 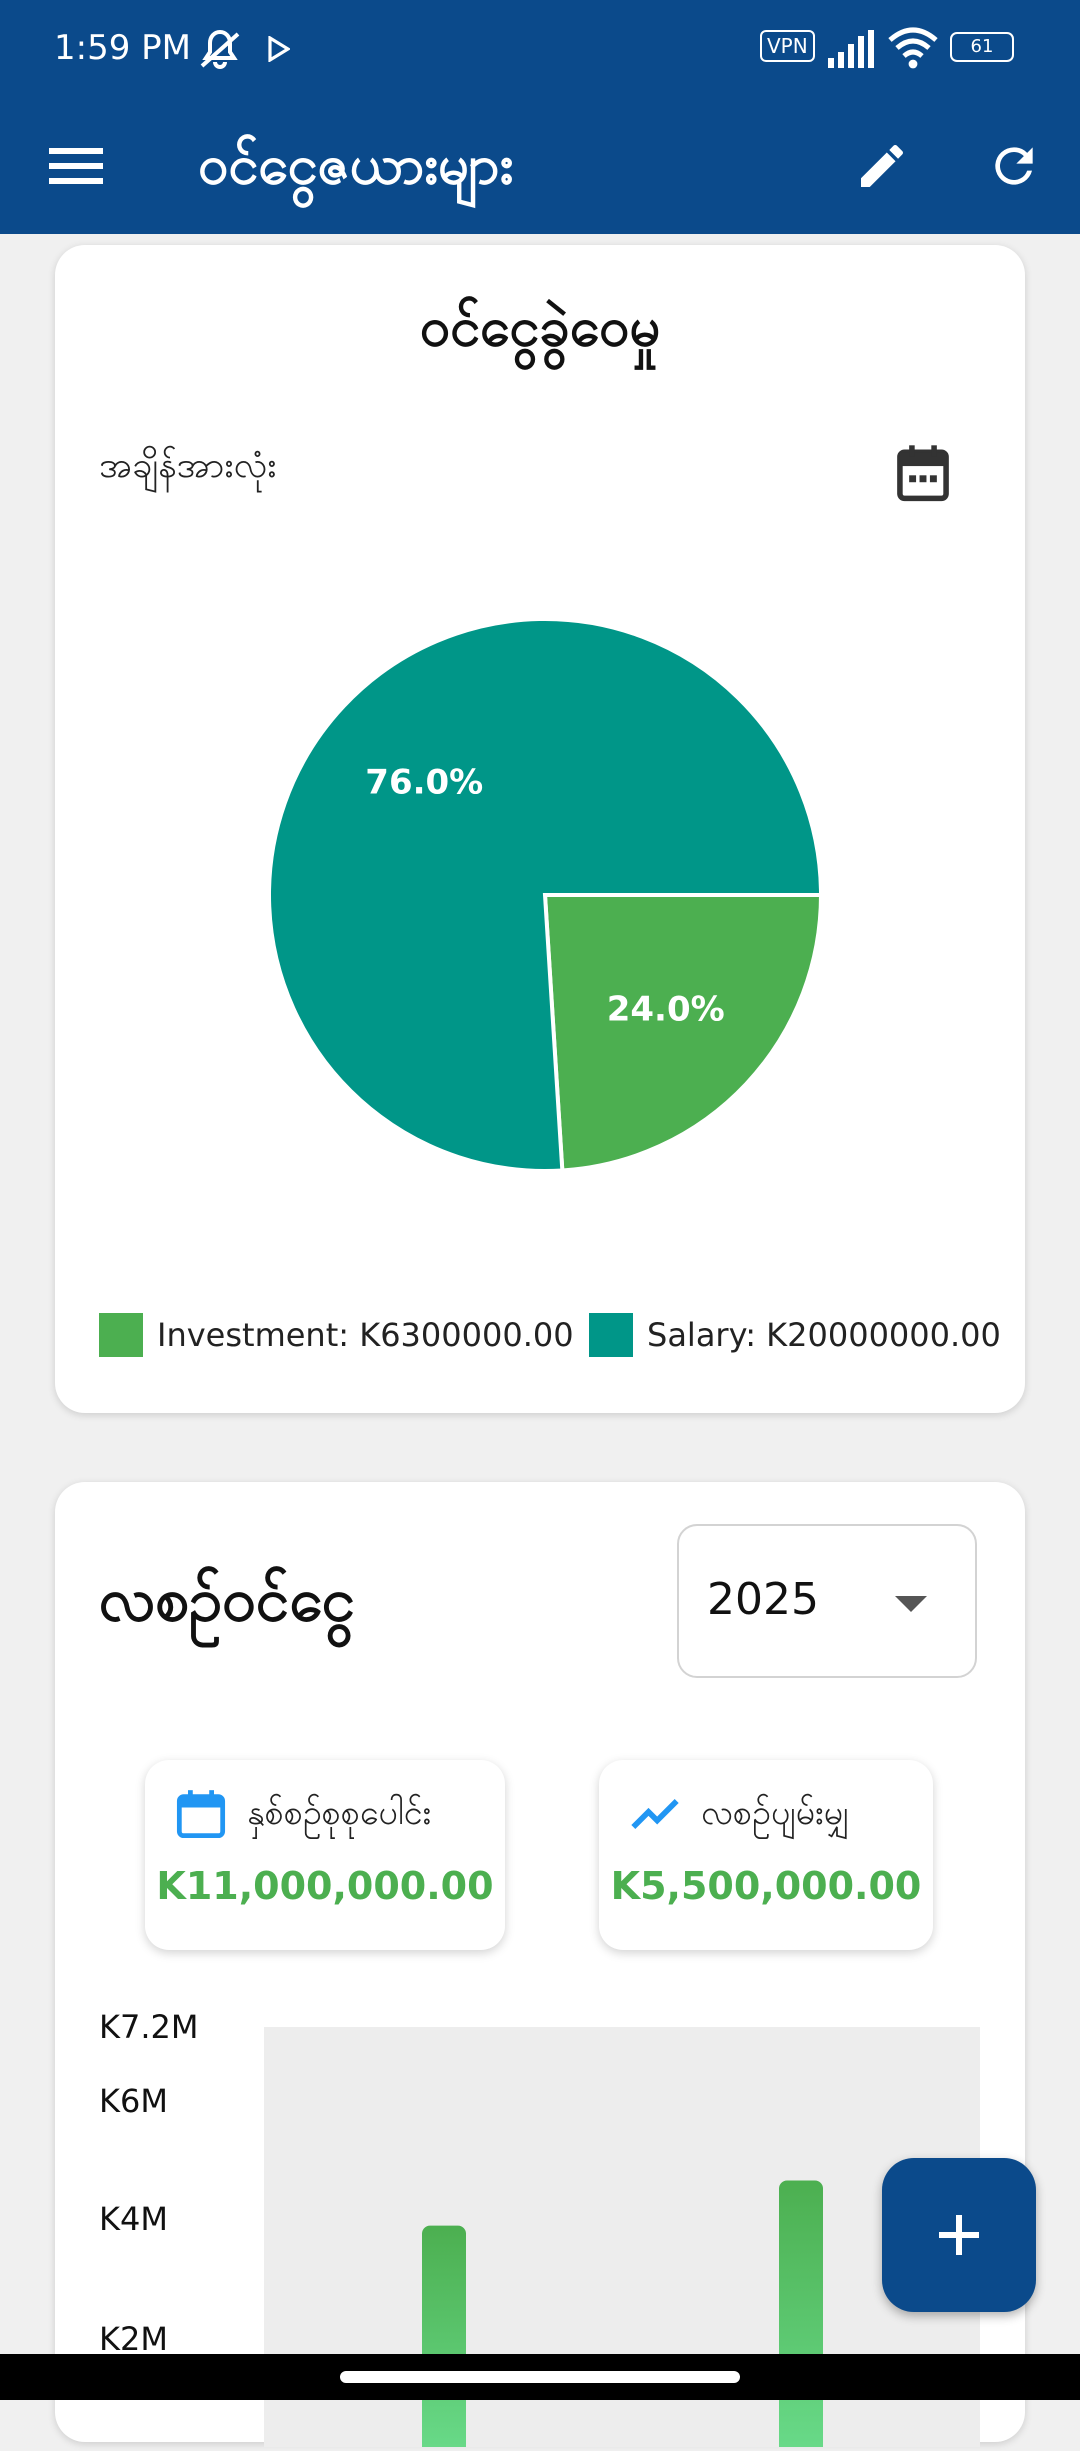 I want to click on menu-button, so click(x=76, y=166).